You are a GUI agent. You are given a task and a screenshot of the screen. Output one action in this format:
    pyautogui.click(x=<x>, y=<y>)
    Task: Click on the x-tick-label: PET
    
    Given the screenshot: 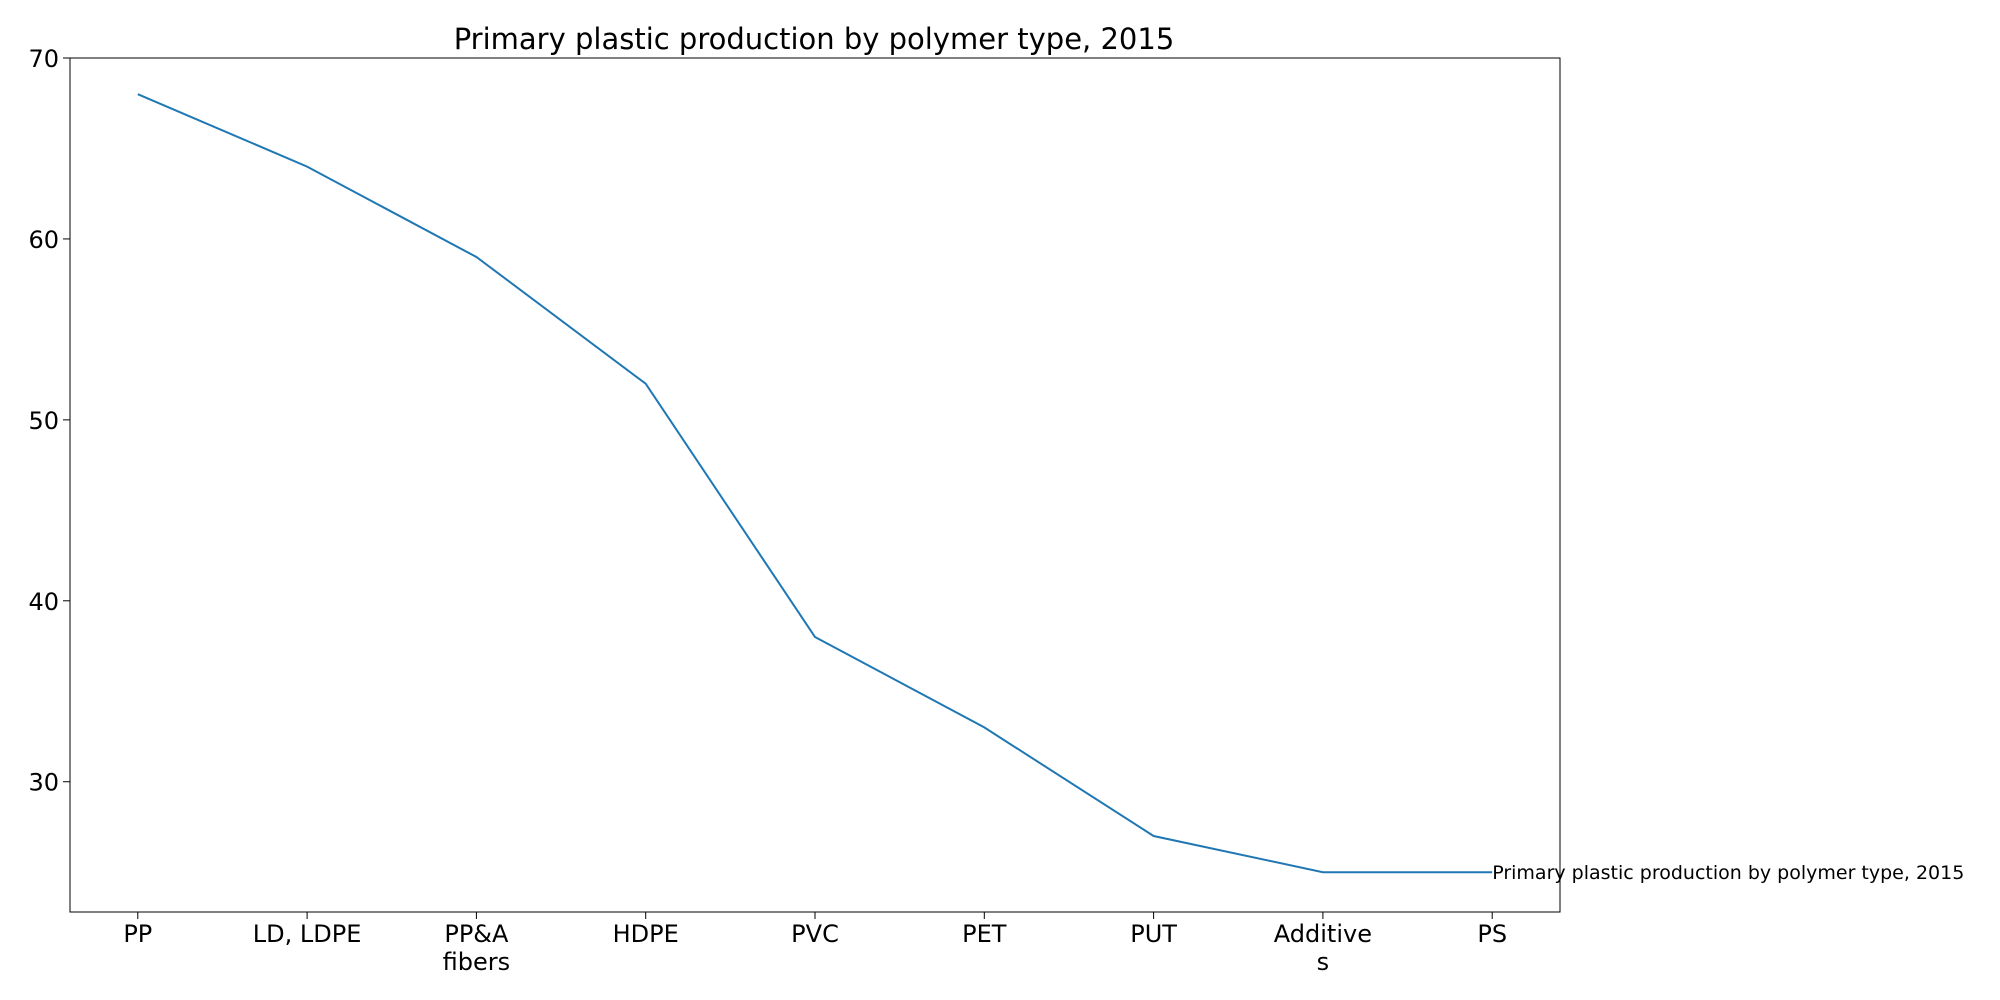 What is the action you would take?
    pyautogui.click(x=984, y=934)
    